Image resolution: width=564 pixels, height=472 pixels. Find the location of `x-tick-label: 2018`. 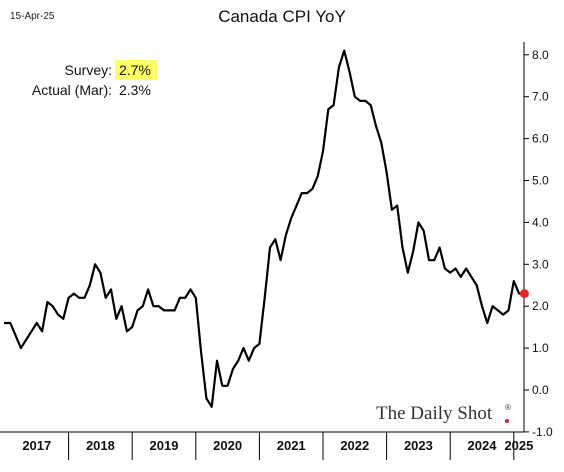

x-tick-label: 2018 is located at coordinates (100, 445).